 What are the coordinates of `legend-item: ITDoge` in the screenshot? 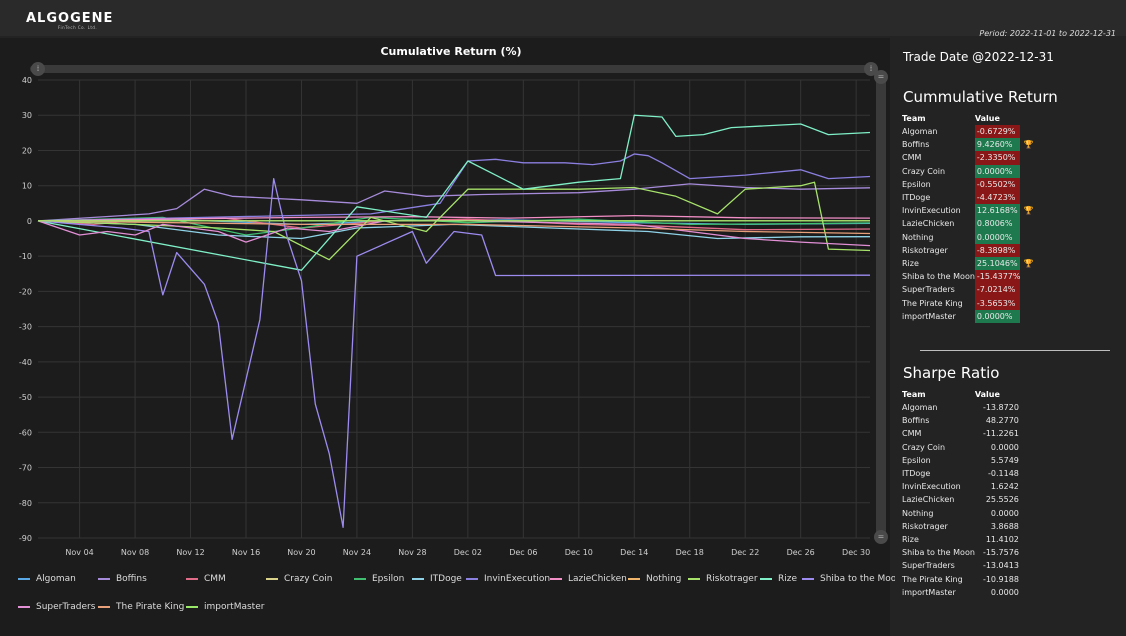 It's located at (437, 579).